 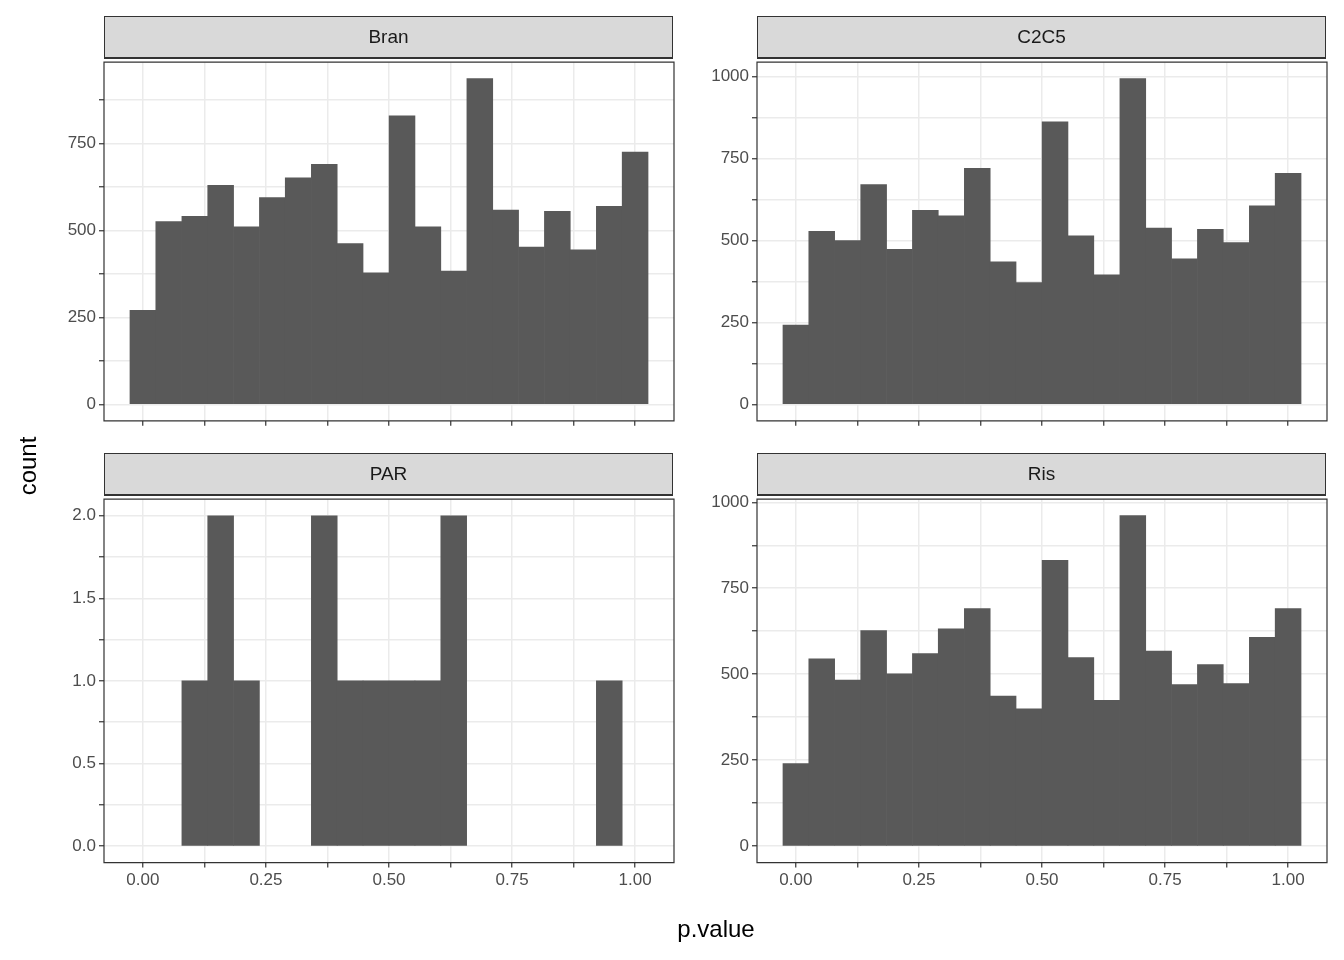 What do you see at coordinates (84, 597) in the screenshot?
I see `y-tick-label: 1.5` at bounding box center [84, 597].